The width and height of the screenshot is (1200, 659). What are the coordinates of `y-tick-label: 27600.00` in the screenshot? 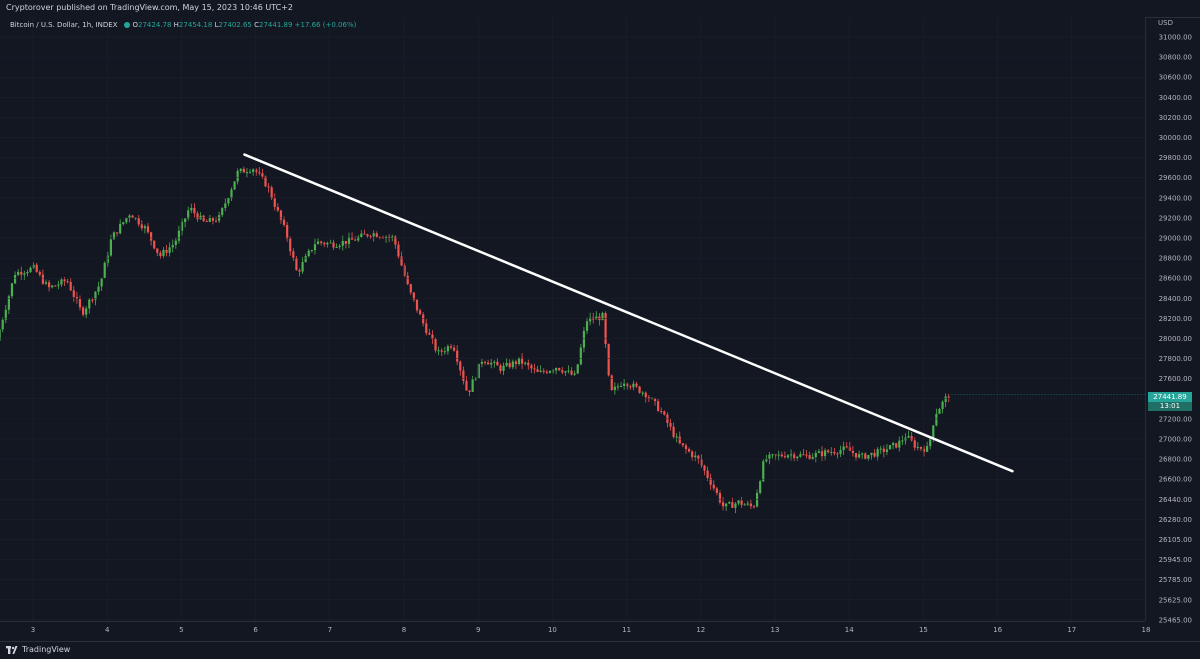 It's located at (1175, 379).